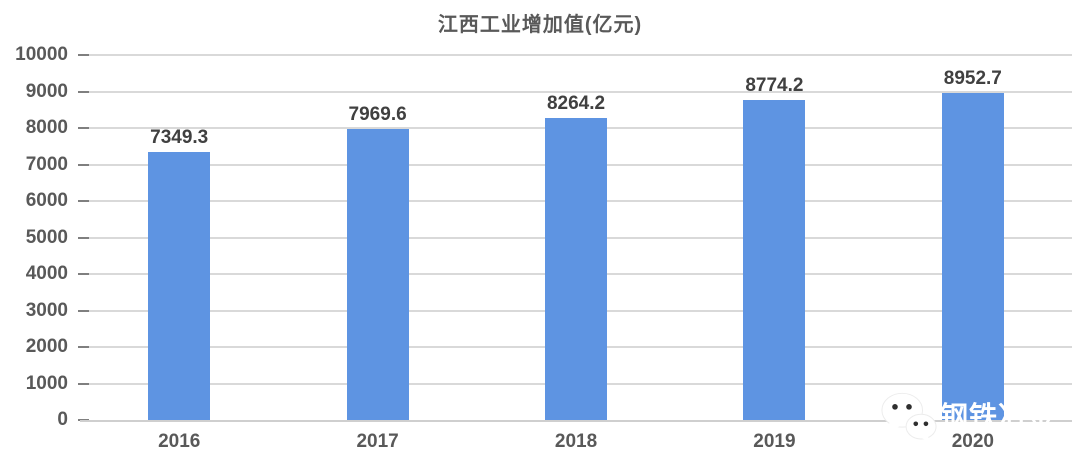 The image size is (1080, 469). I want to click on y-axis-tick-label: 1000, so click(46, 383).